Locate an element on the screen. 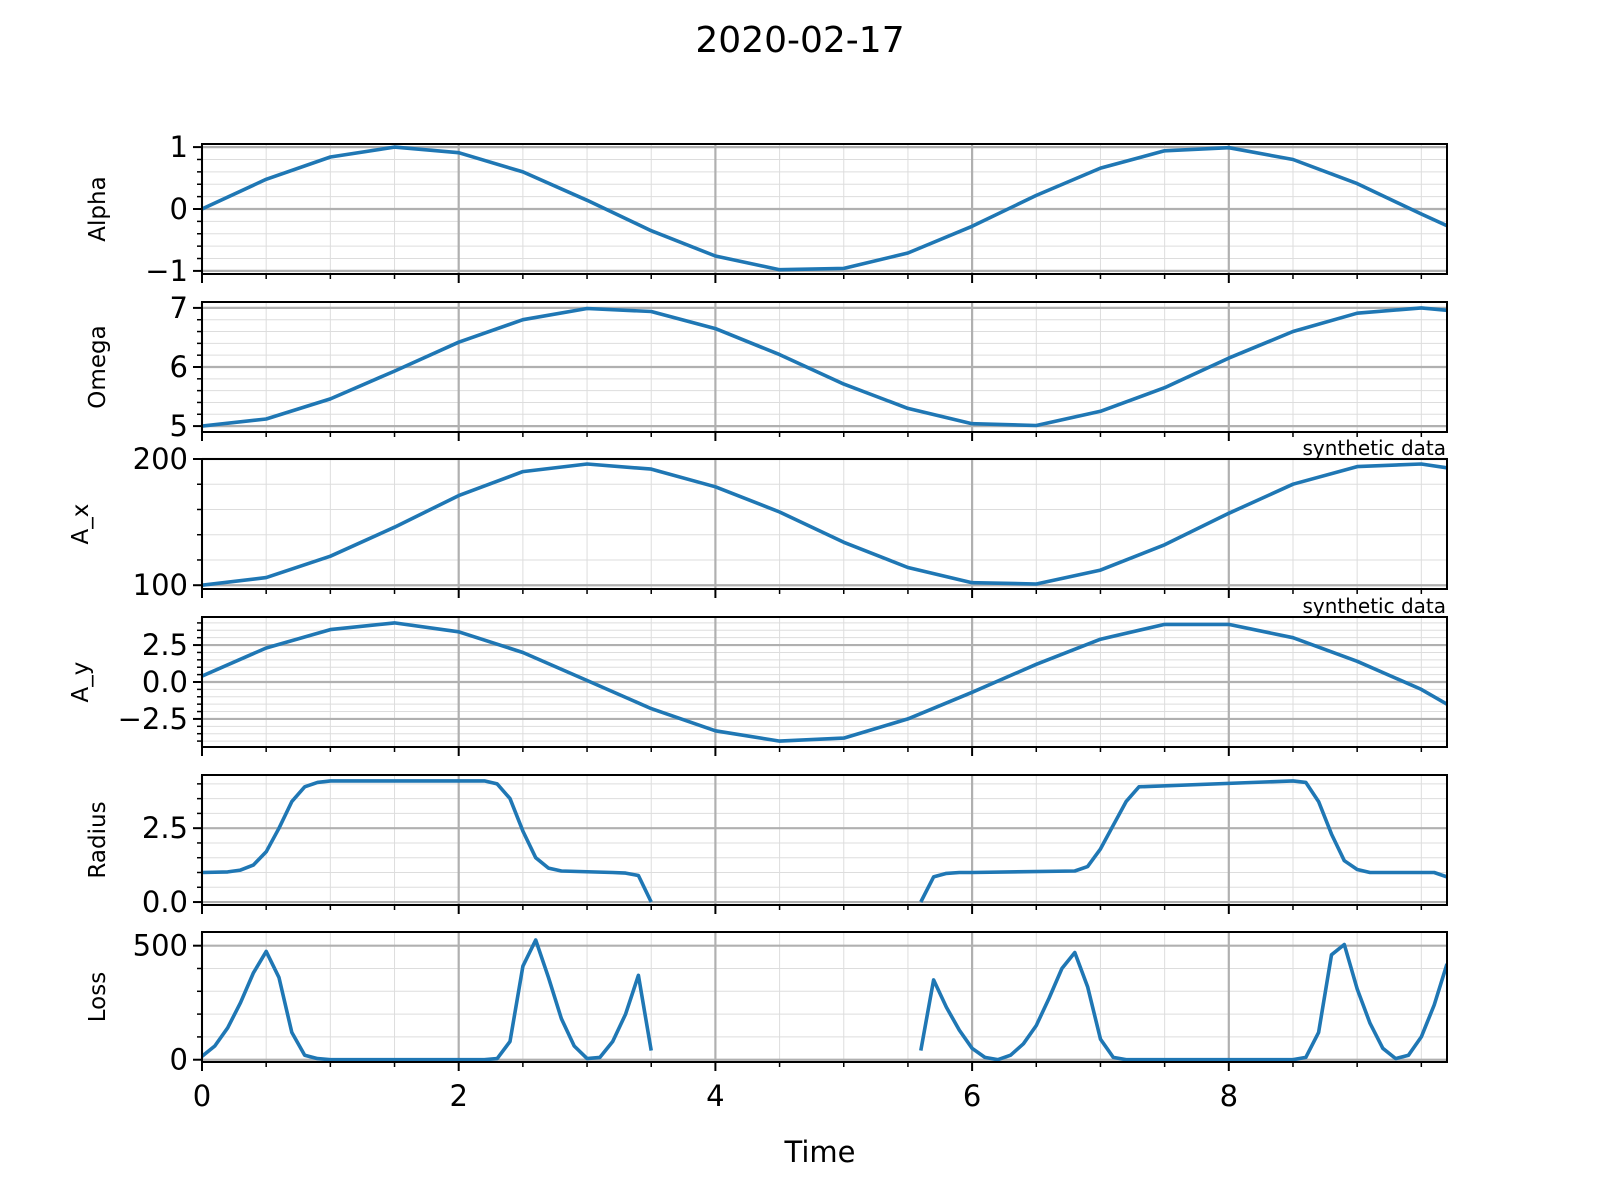  x-tick-label: 4 is located at coordinates (715, 1096).